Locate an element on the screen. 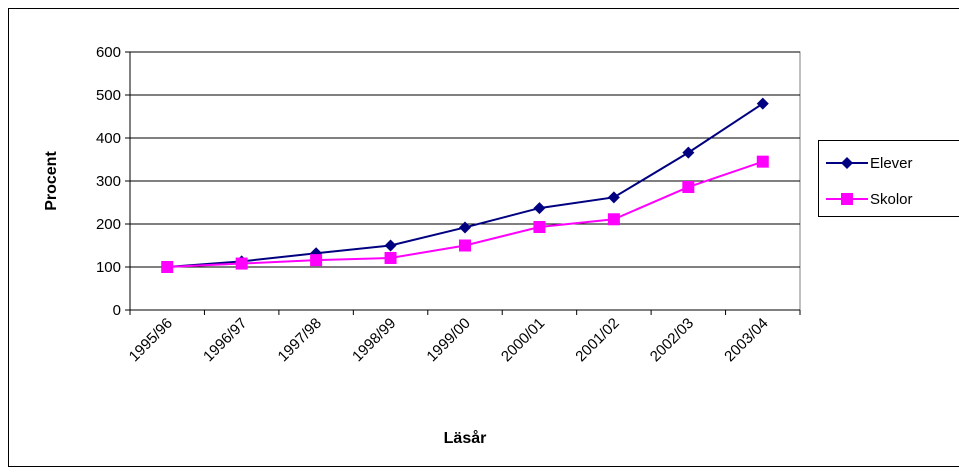  y-tick-label: 300 is located at coordinates (108, 181).